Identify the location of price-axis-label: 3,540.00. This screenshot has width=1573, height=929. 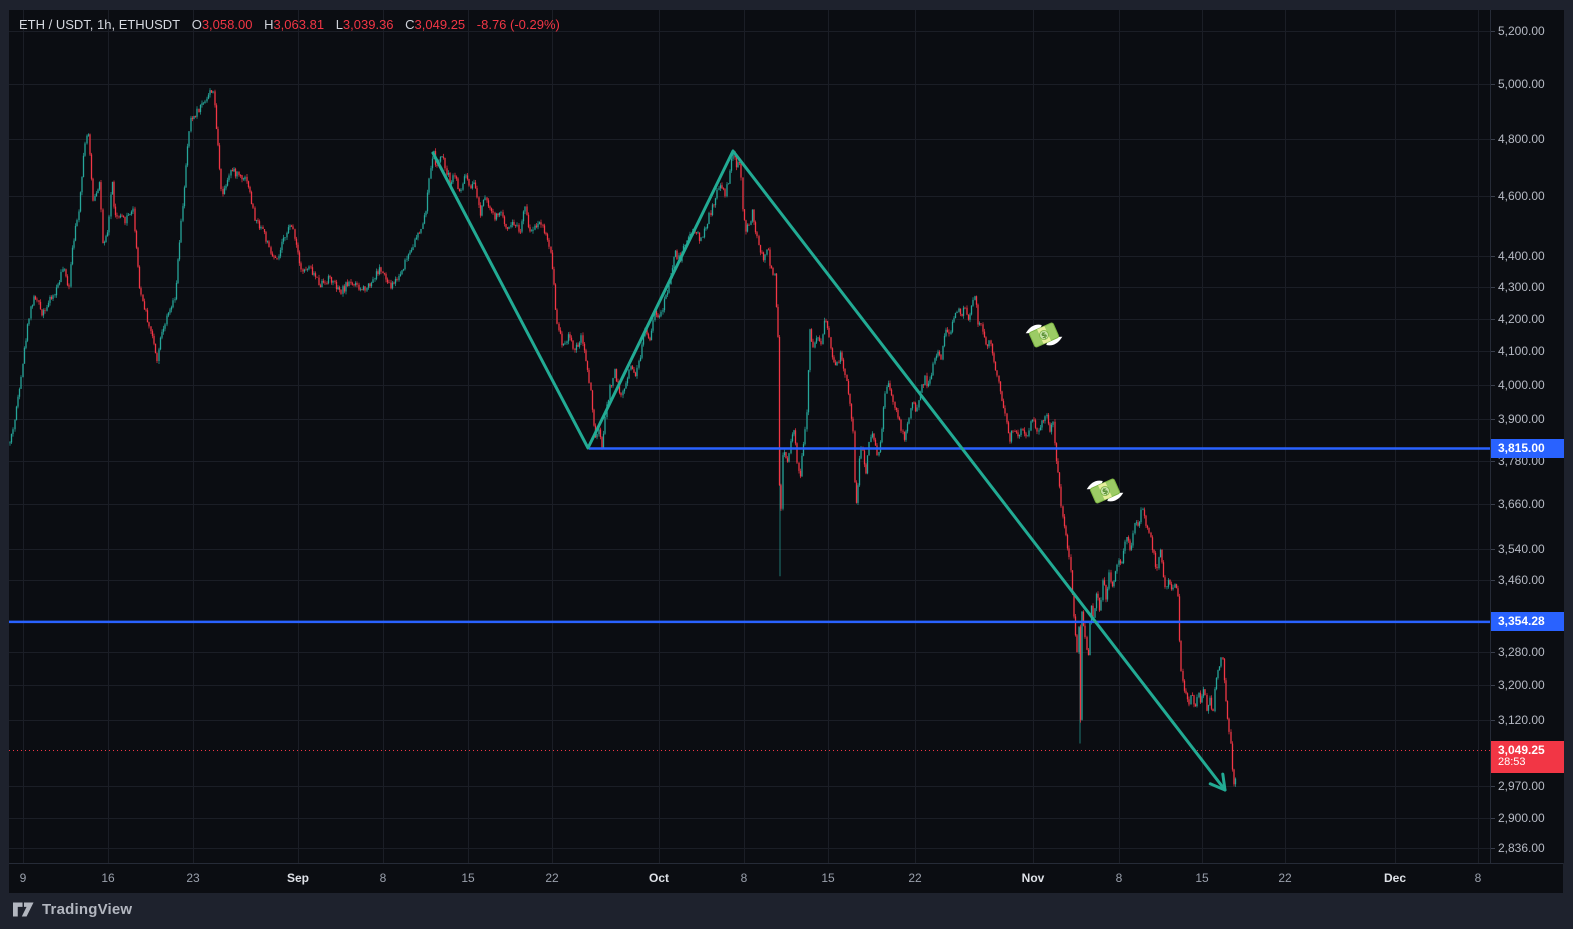
(1521, 549).